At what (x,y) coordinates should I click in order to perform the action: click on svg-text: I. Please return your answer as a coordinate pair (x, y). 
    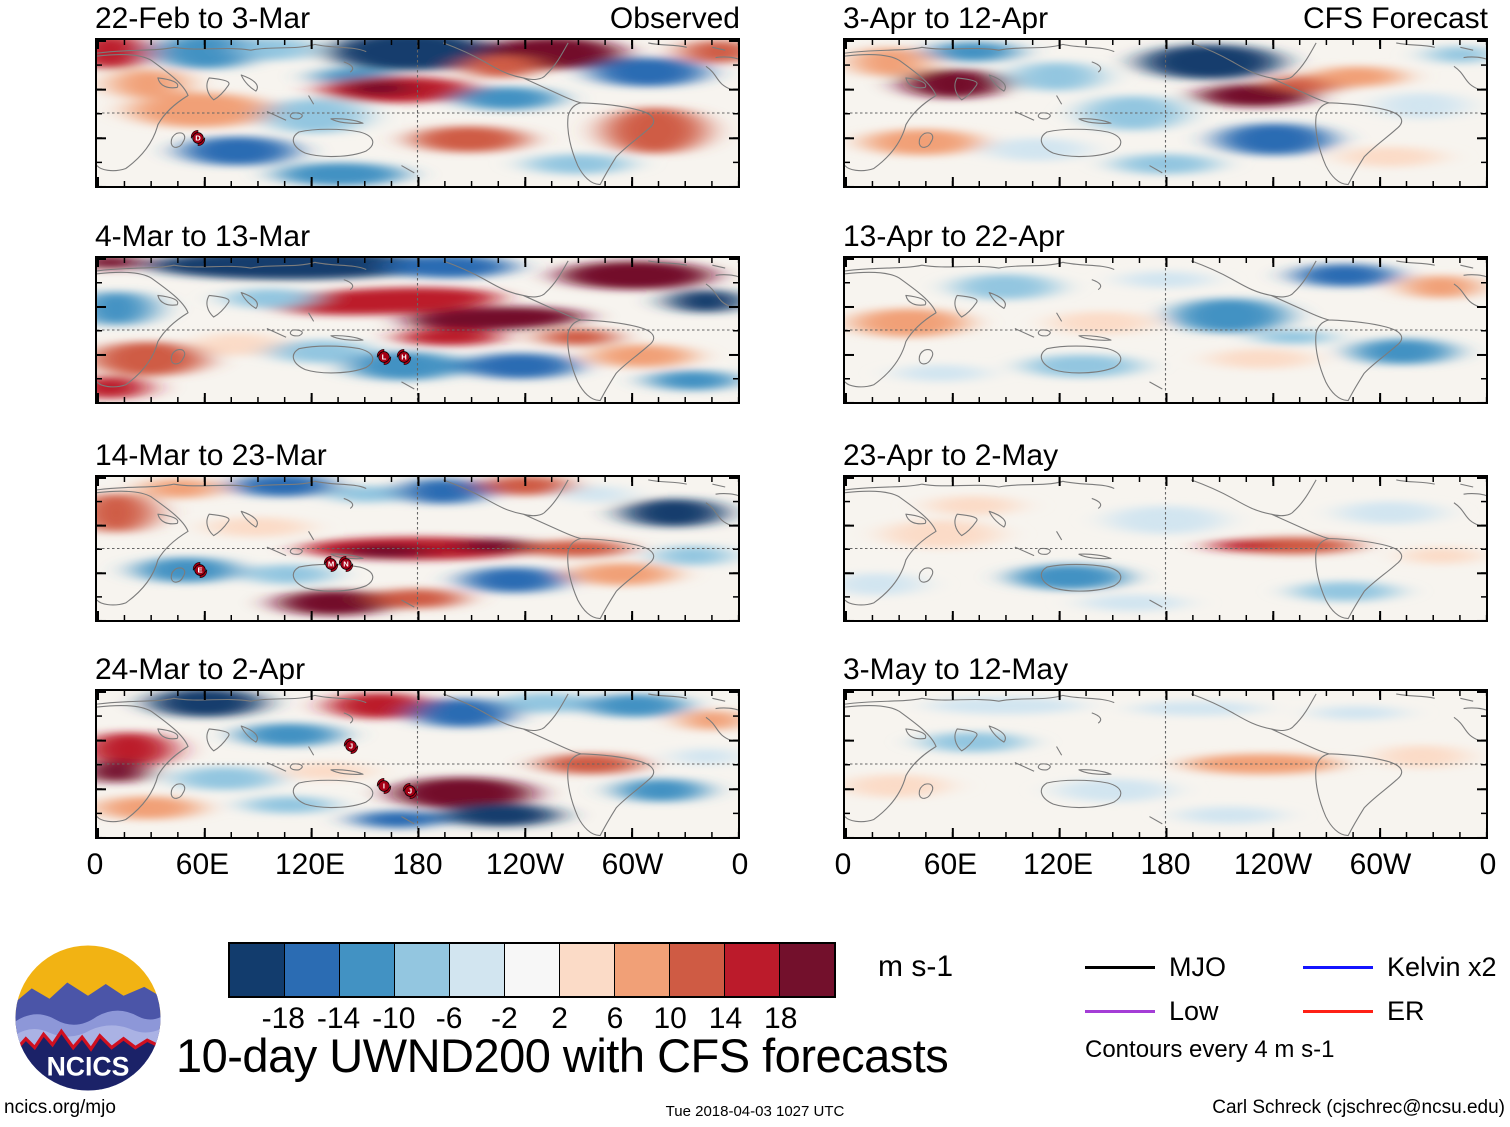
    Looking at the image, I should click on (383, 785).